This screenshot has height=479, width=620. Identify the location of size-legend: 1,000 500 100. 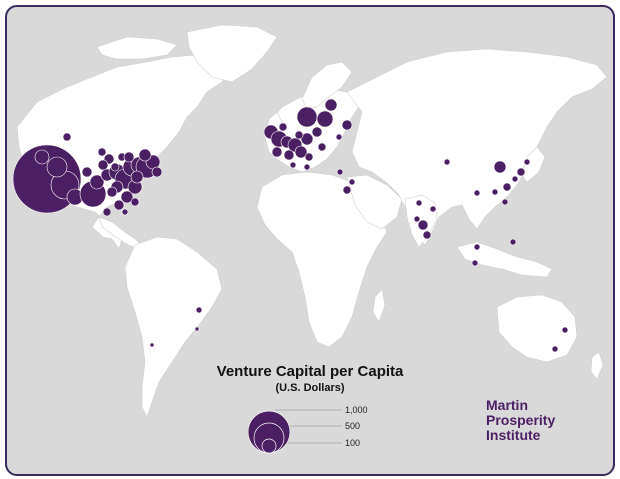
(307, 429).